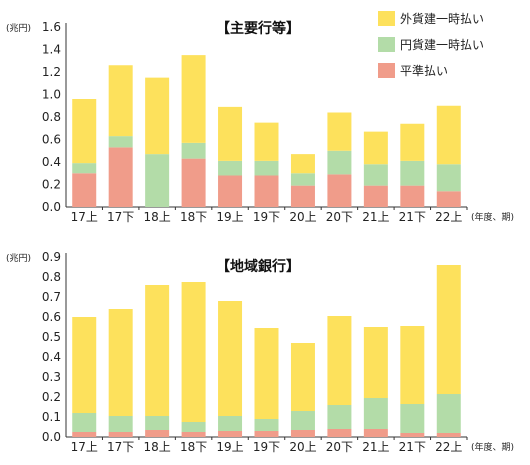 Image resolution: width=530 pixels, height=465 pixels. I want to click on y-tick-label: 1.6, so click(51, 27).